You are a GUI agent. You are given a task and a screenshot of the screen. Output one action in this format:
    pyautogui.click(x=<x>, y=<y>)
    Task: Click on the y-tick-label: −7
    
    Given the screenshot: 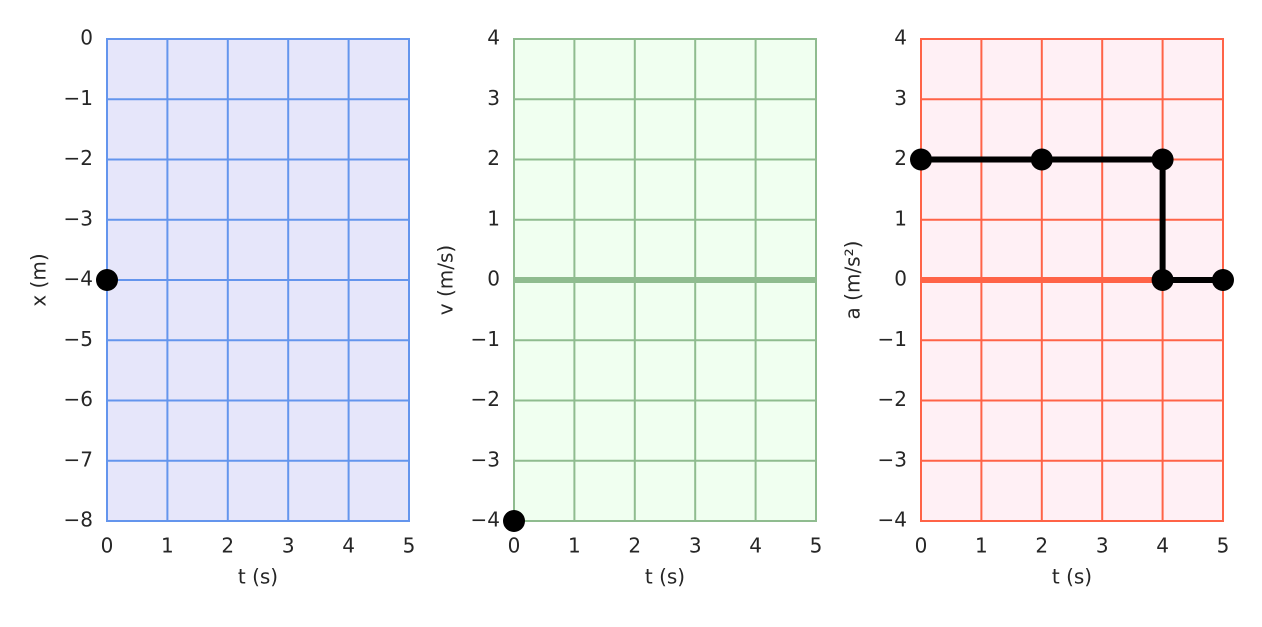 What is the action you would take?
    pyautogui.click(x=78, y=459)
    